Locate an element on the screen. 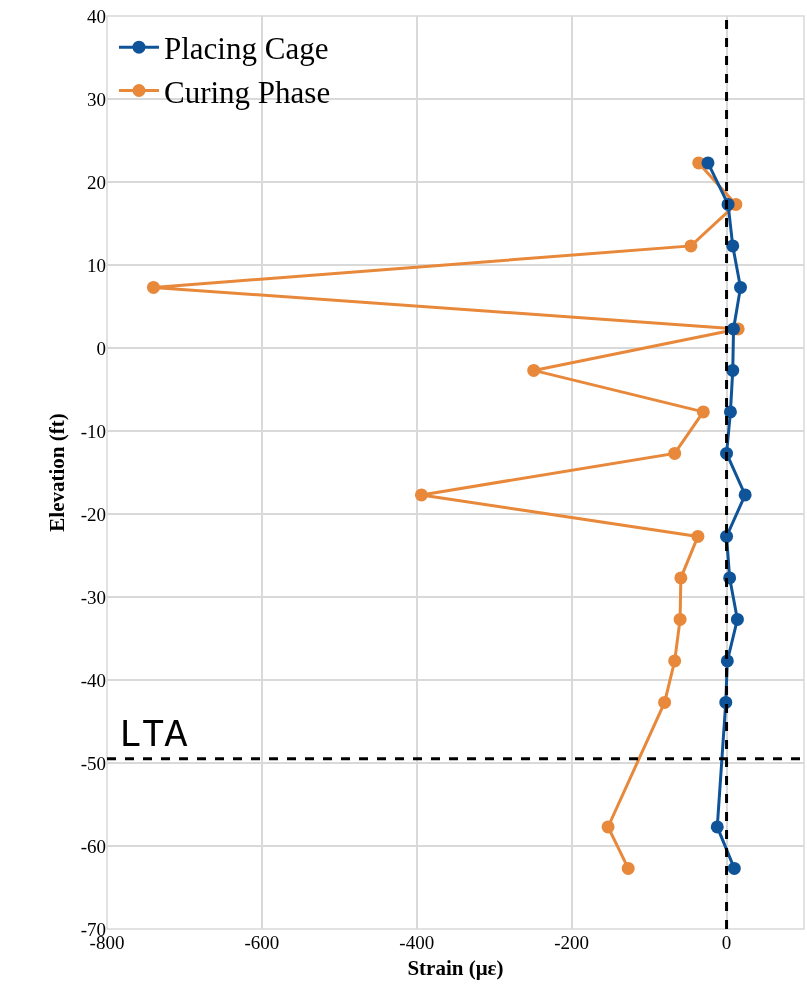 The height and width of the screenshot is (1007, 807). y-tick-label: 30 is located at coordinates (96, 99).